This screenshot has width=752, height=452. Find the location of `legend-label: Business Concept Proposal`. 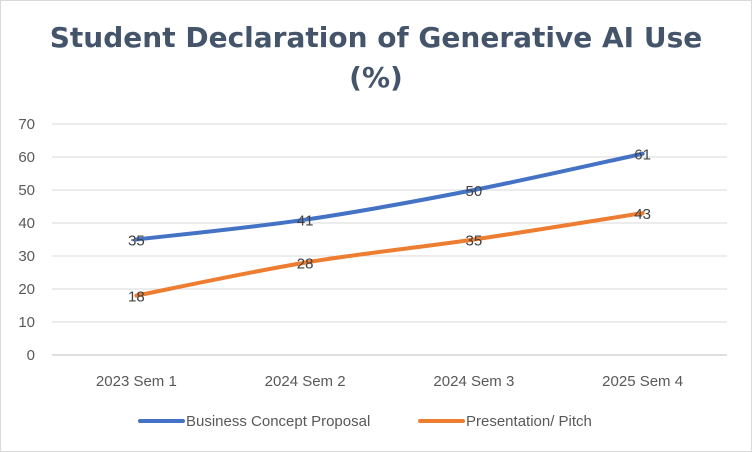

legend-label: Business Concept Proposal is located at coordinates (278, 421).